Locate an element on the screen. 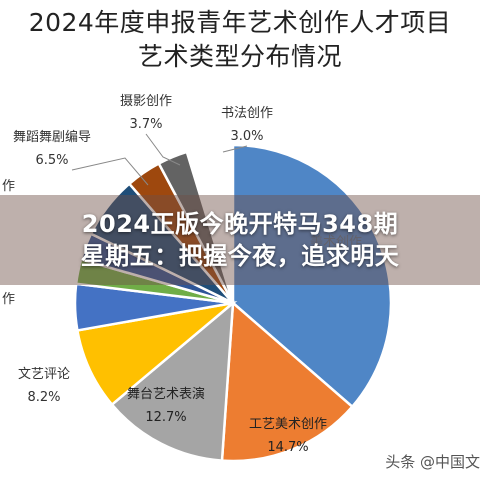 Image resolution: width=480 pixels, height=480 pixels. overlay-line-1: 2024正版今晚开特马348期 is located at coordinates (240, 224).